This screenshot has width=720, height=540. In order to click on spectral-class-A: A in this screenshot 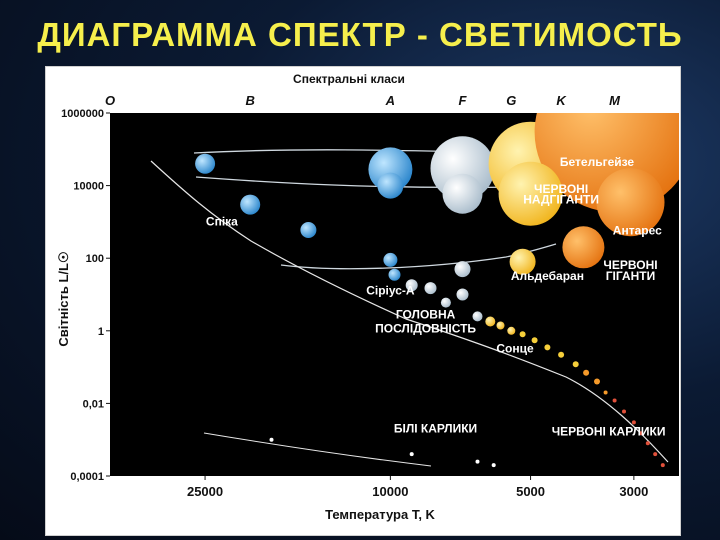, I will do `click(390, 100)`.